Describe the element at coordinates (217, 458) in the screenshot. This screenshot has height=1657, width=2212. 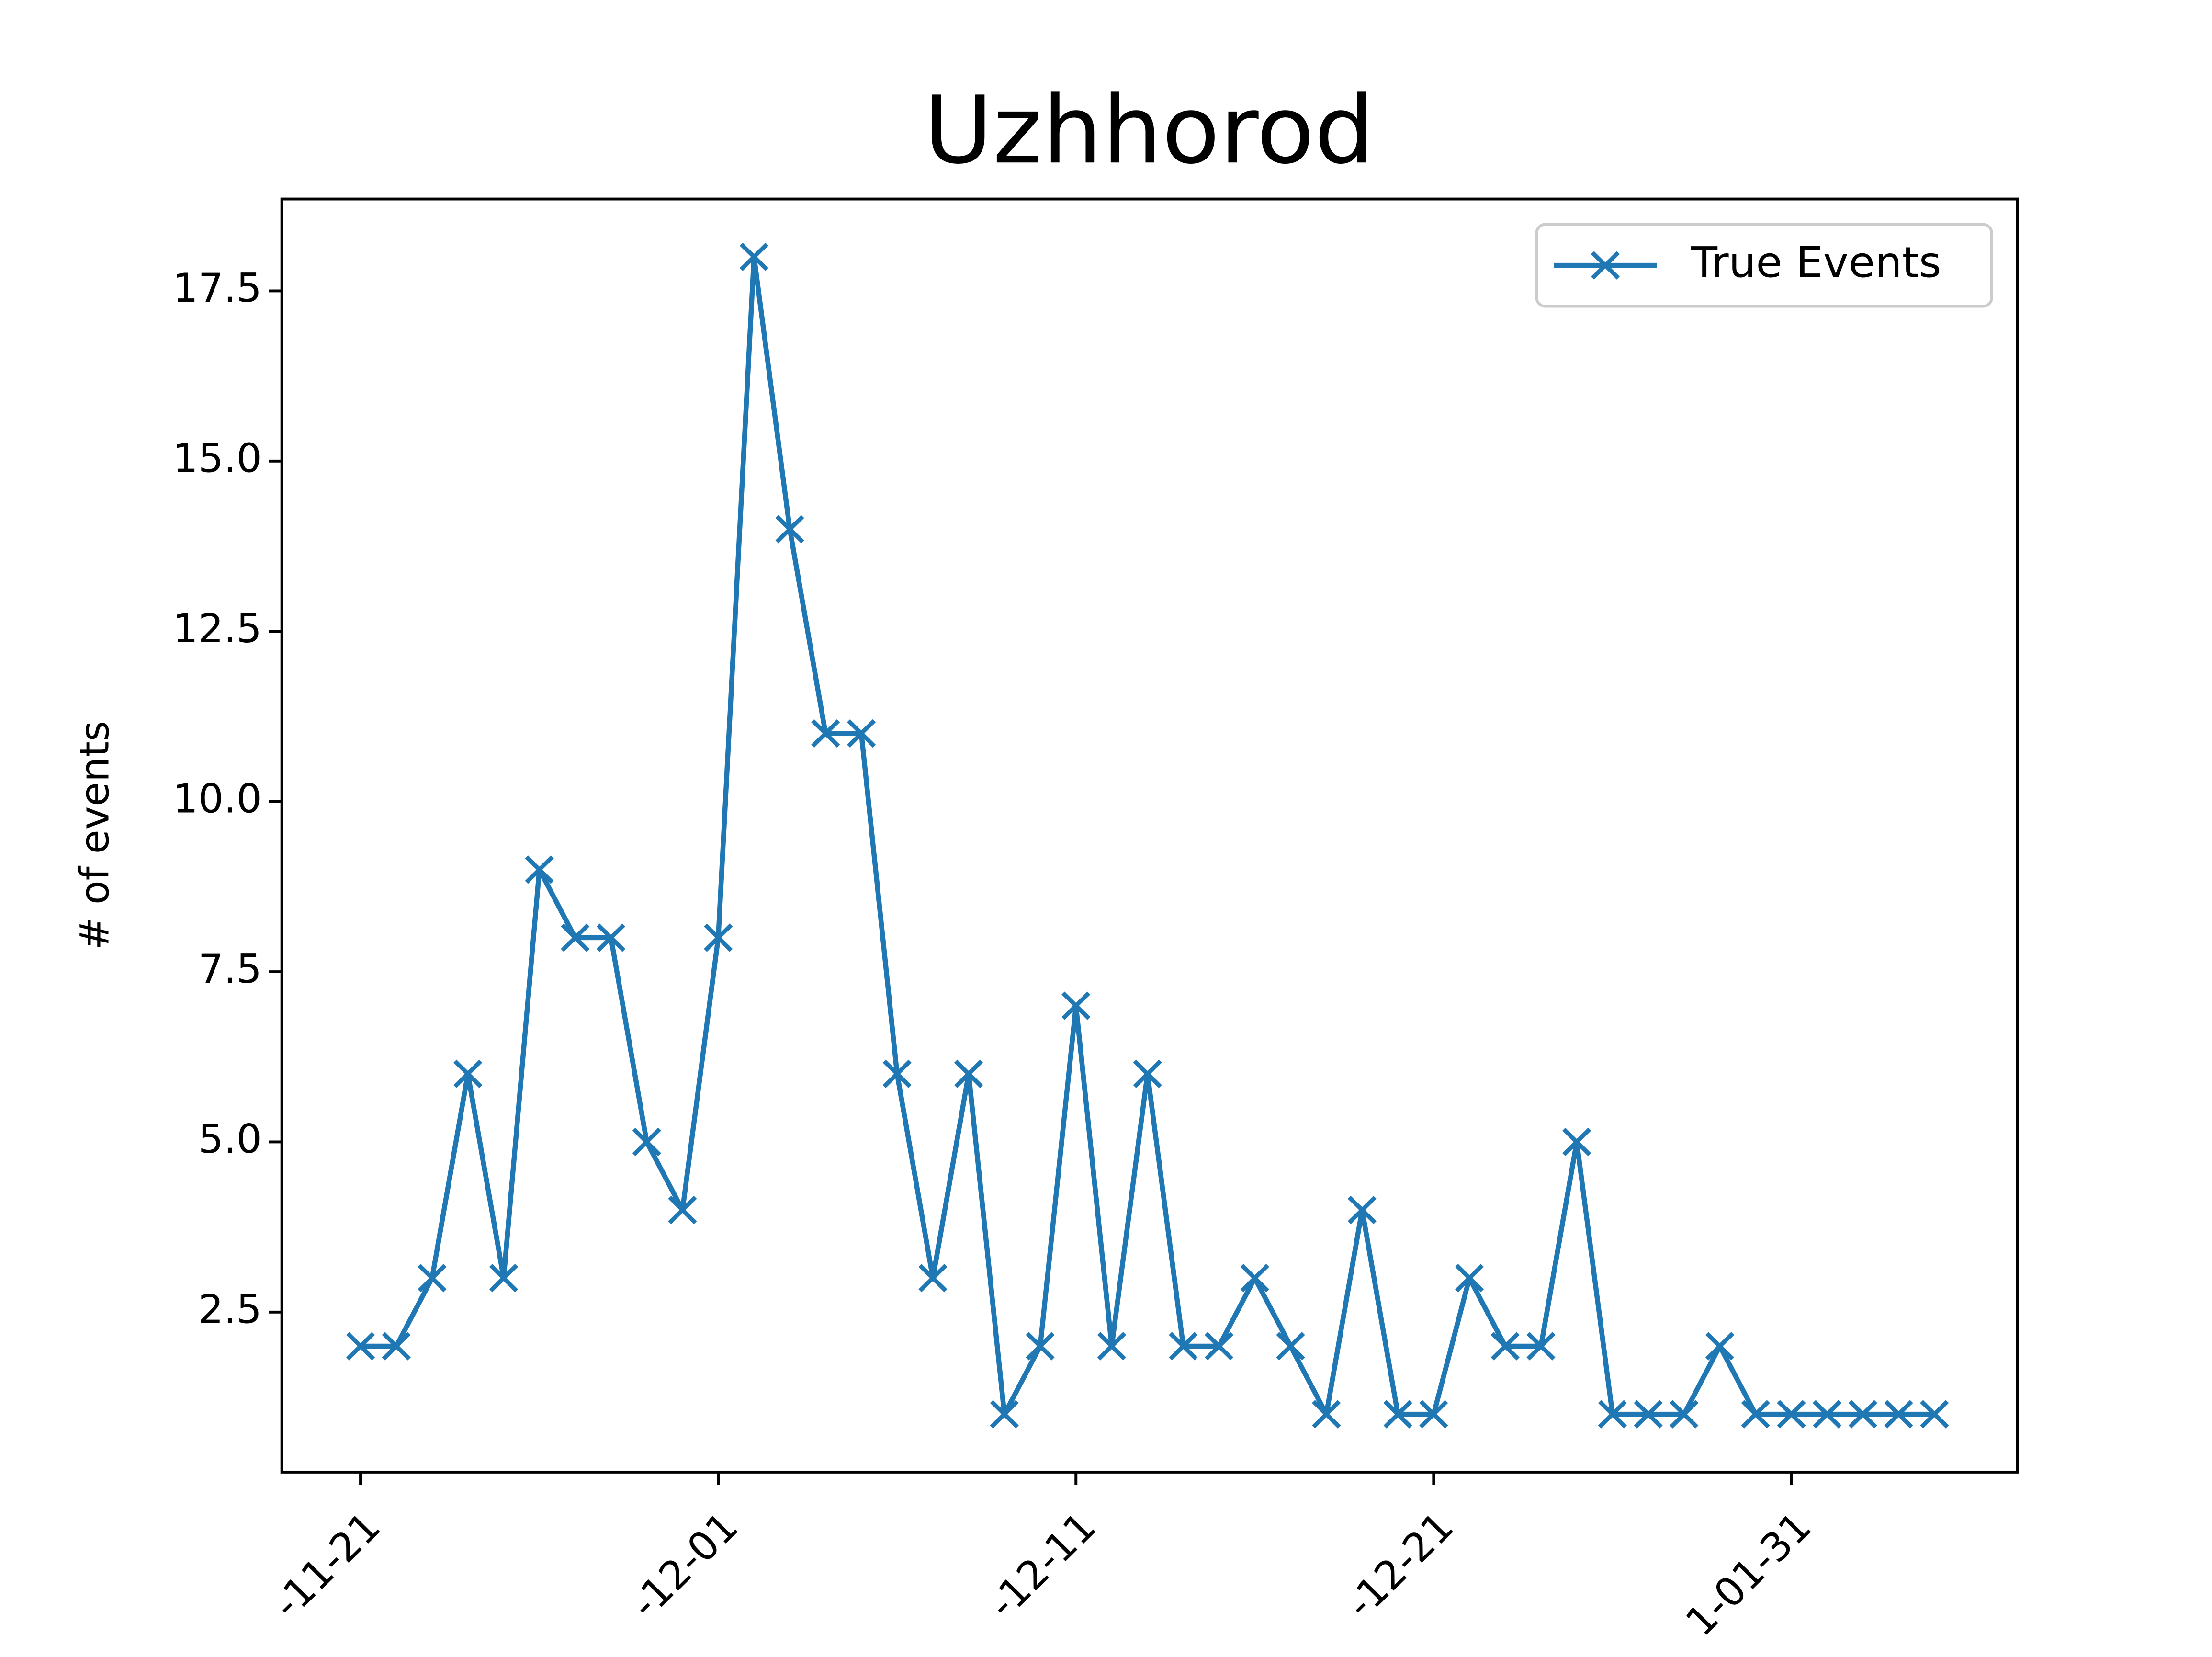
I see `y-tick-label: 15.0` at that location.